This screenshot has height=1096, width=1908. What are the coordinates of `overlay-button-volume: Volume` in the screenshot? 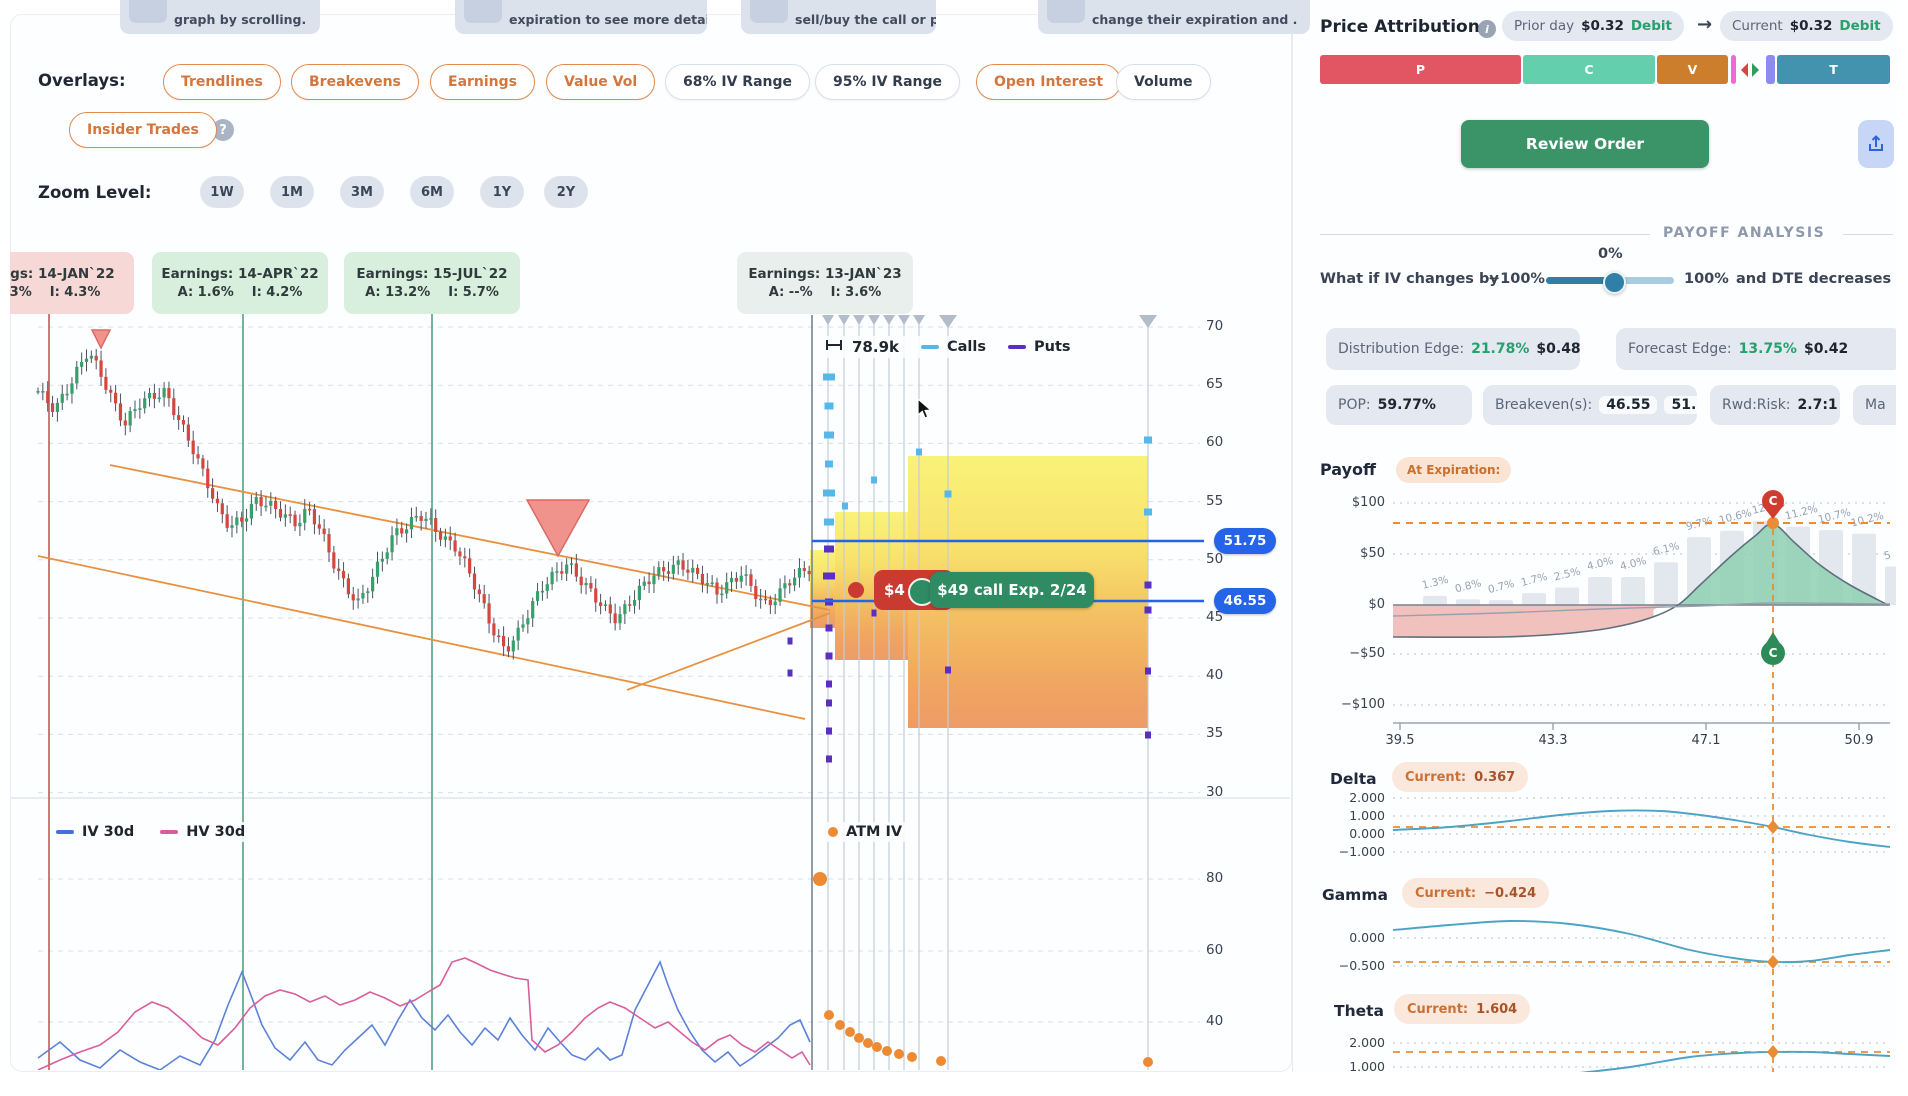 It's located at (1163, 82).